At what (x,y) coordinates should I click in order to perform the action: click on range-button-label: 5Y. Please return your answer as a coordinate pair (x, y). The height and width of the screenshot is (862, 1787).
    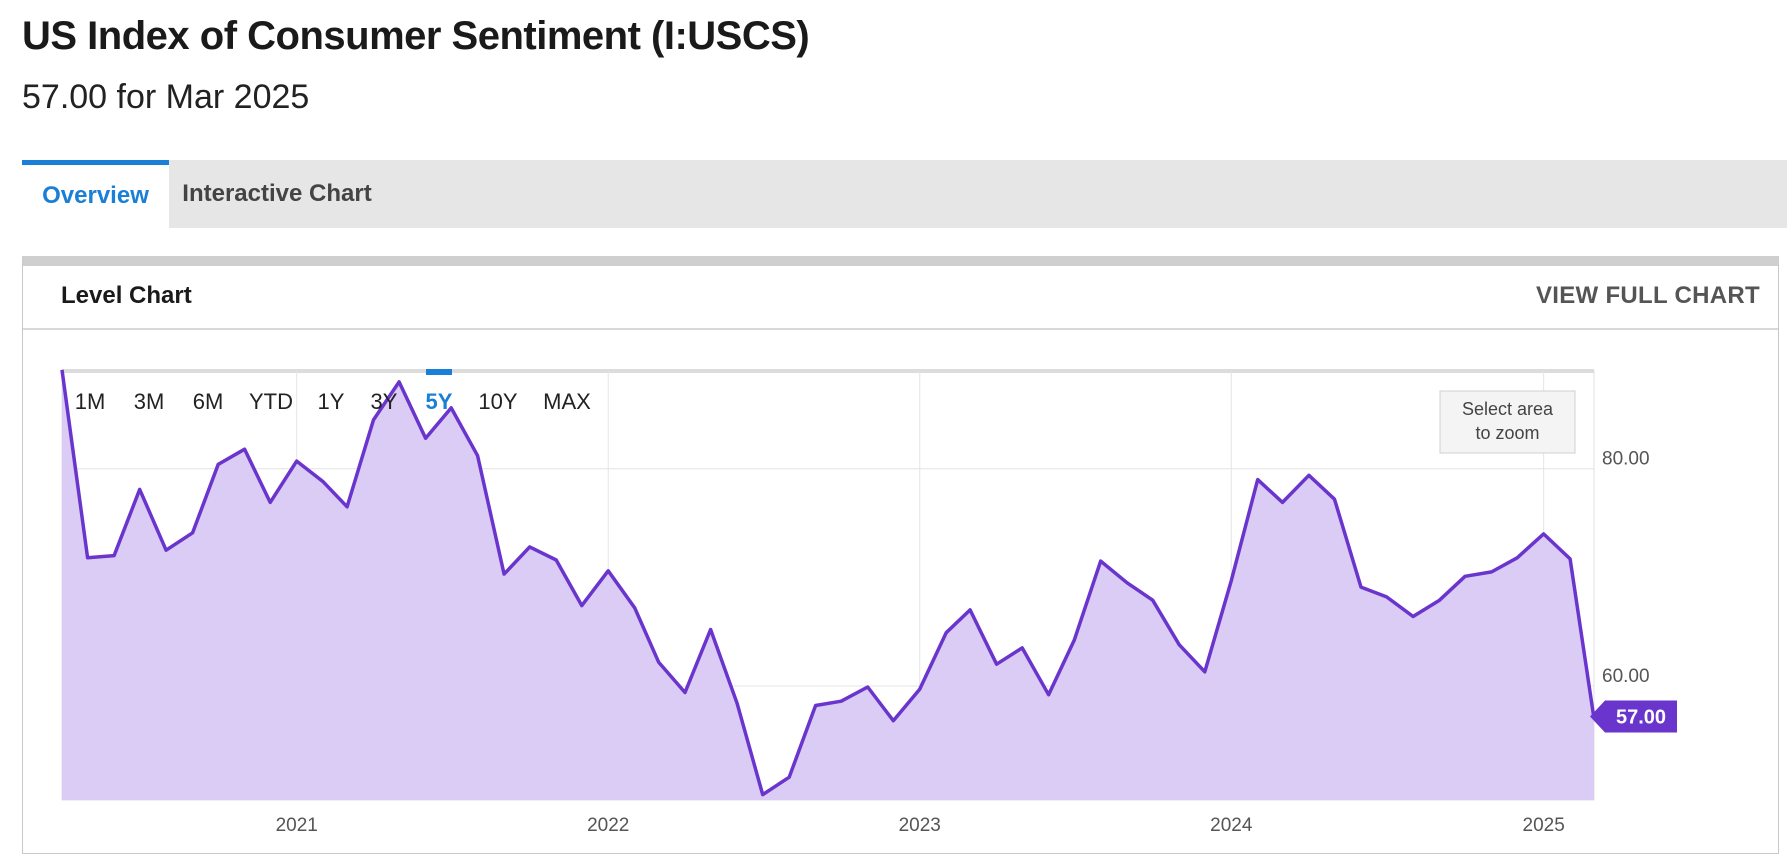
    Looking at the image, I should click on (439, 401).